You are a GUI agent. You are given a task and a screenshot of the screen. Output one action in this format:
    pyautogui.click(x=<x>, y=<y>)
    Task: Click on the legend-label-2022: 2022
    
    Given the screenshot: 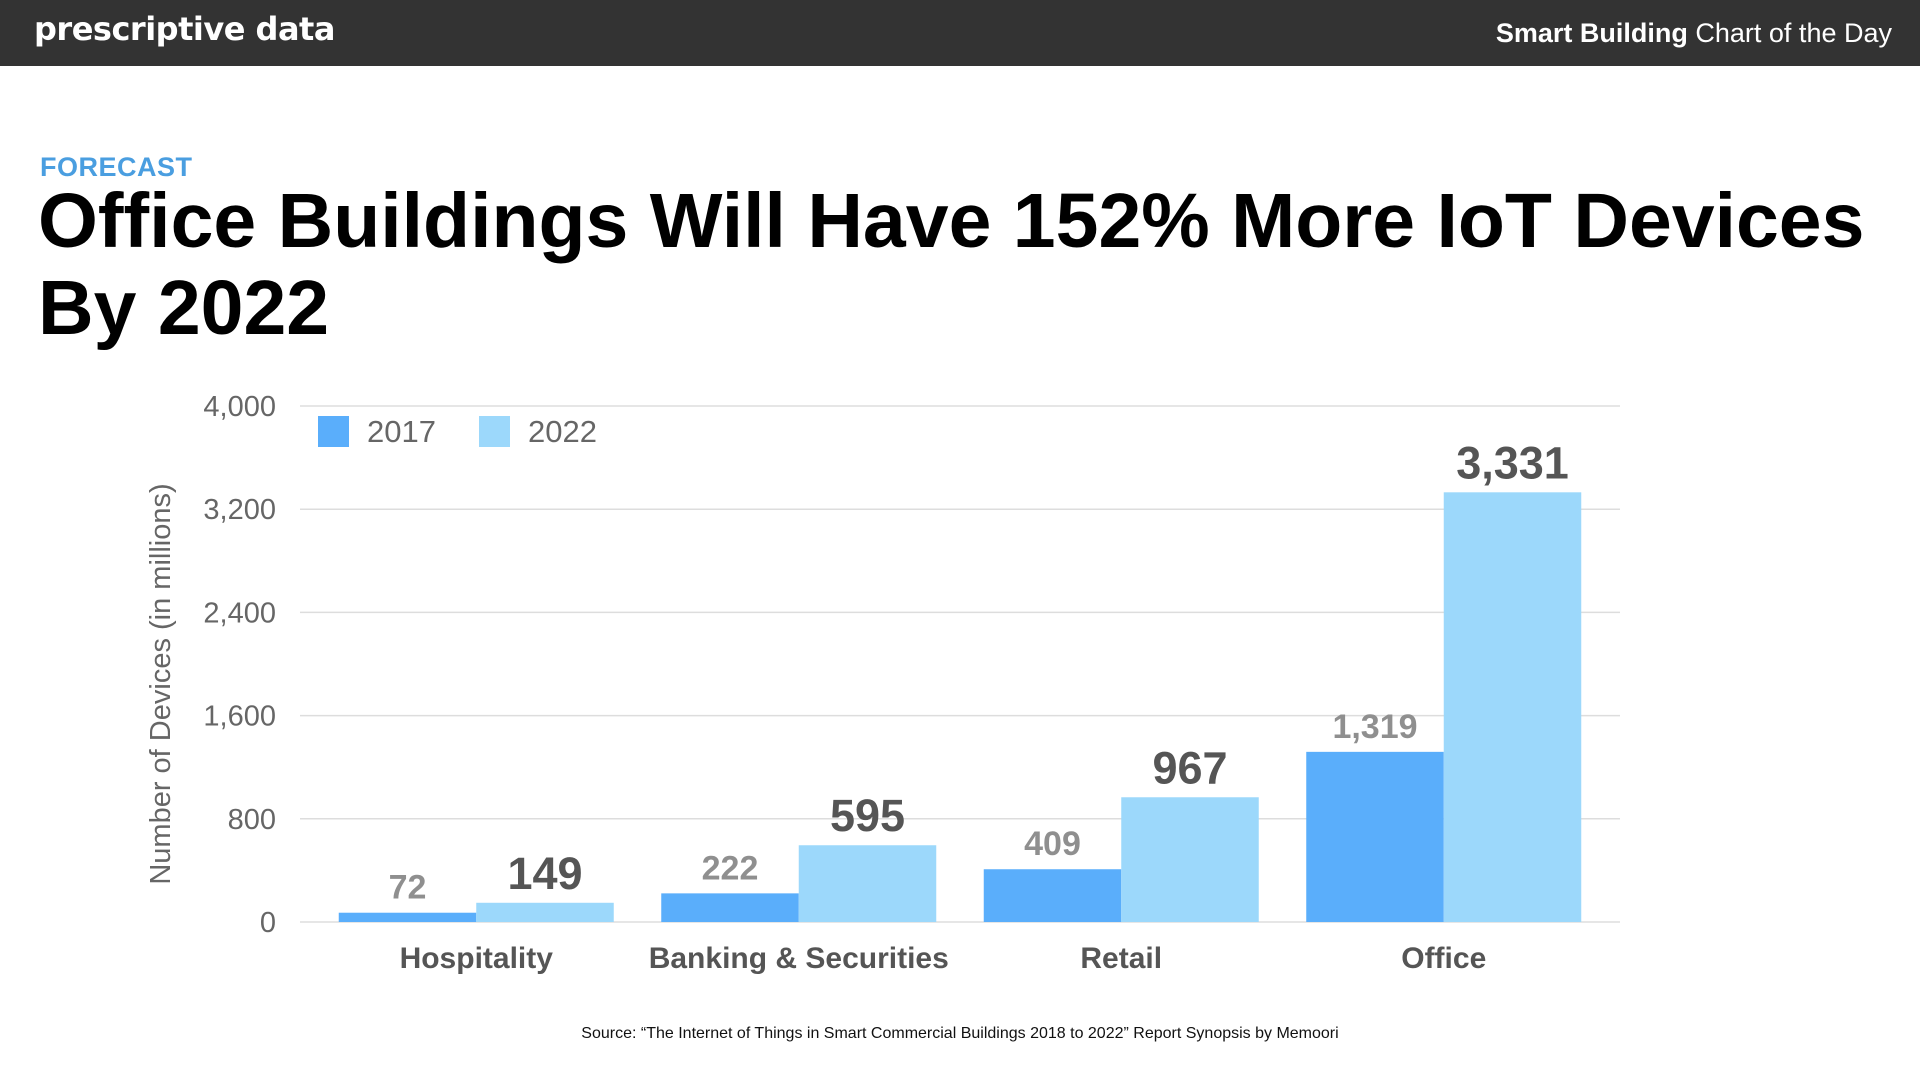 What is the action you would take?
    pyautogui.click(x=562, y=431)
    